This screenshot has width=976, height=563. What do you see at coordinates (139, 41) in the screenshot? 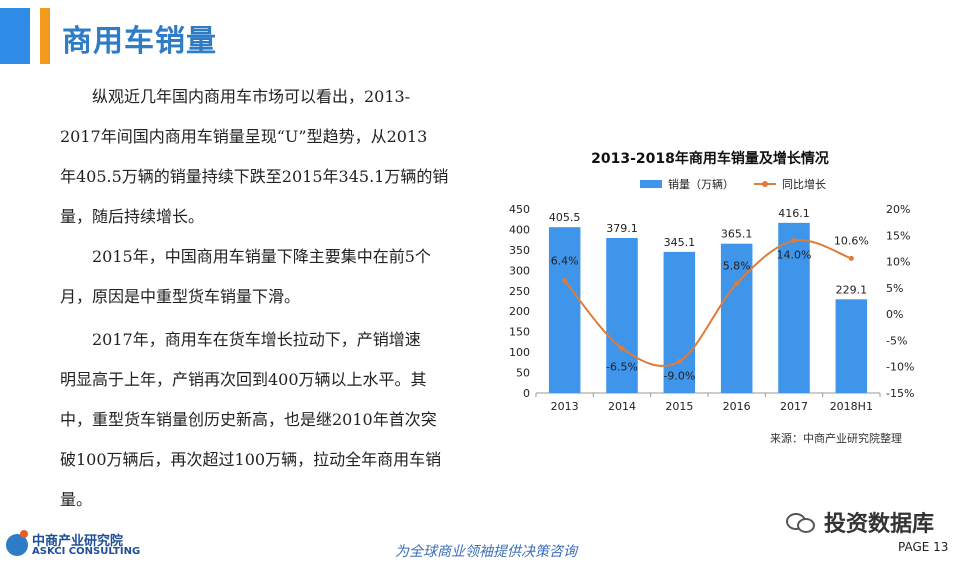
I see `page-title: 商用车销量` at bounding box center [139, 41].